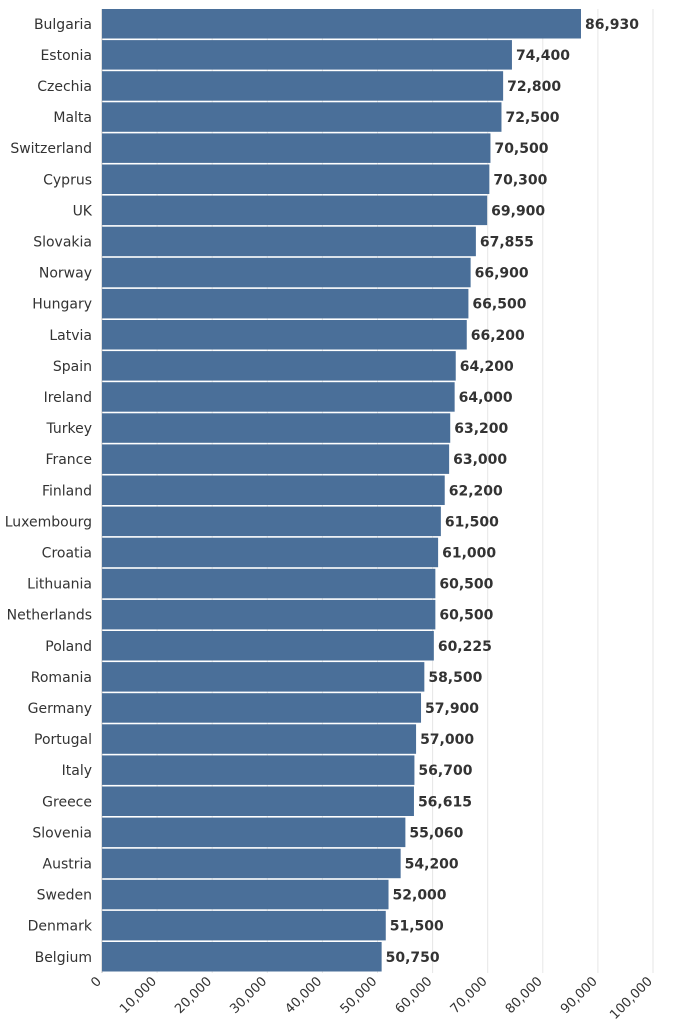 Image resolution: width=700 pixels, height=1035 pixels. I want to click on bar-latvia, so click(284, 335).